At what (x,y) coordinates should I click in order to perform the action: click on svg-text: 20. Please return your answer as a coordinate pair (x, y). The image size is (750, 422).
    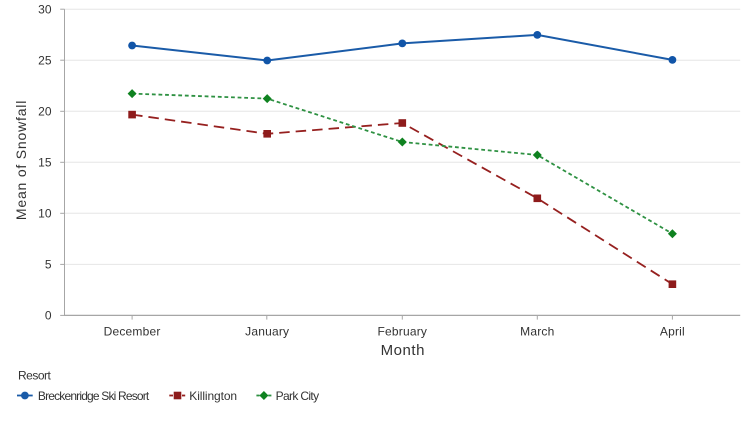
    Looking at the image, I should click on (45, 112).